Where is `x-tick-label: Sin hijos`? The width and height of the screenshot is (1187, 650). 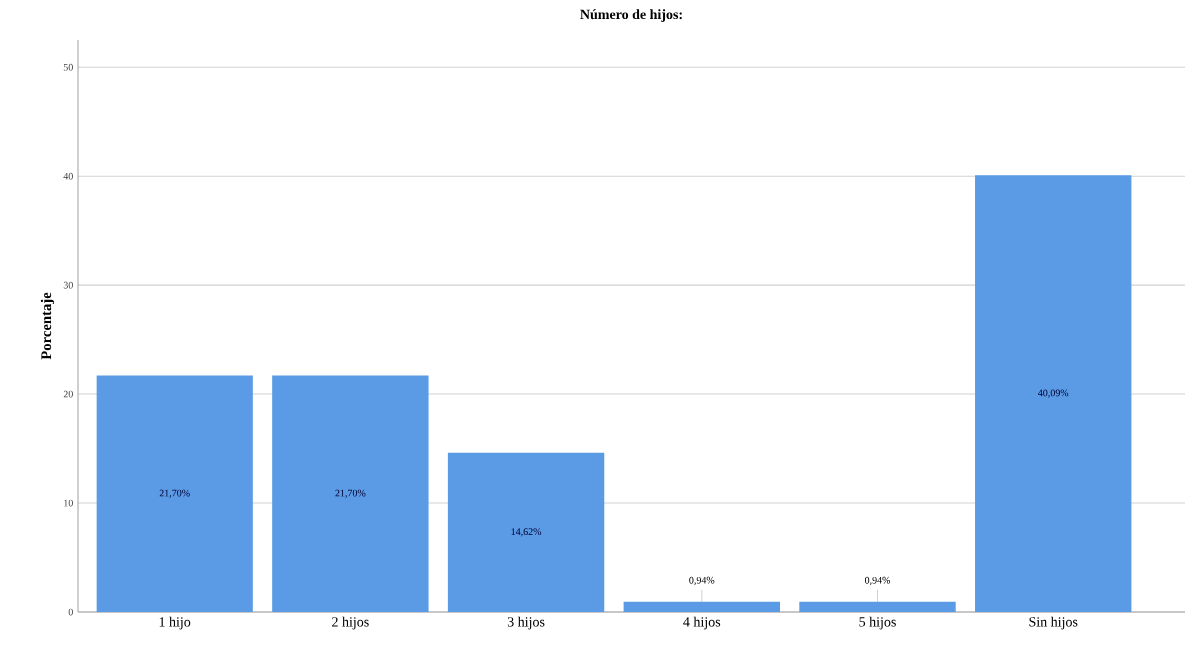
x-tick-label: Sin hijos is located at coordinates (1053, 623).